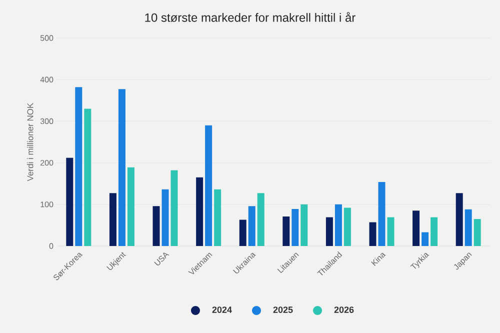 The height and width of the screenshot is (333, 500). What do you see at coordinates (30, 142) in the screenshot?
I see `y-axis-title: Verdi i millioner NOK` at bounding box center [30, 142].